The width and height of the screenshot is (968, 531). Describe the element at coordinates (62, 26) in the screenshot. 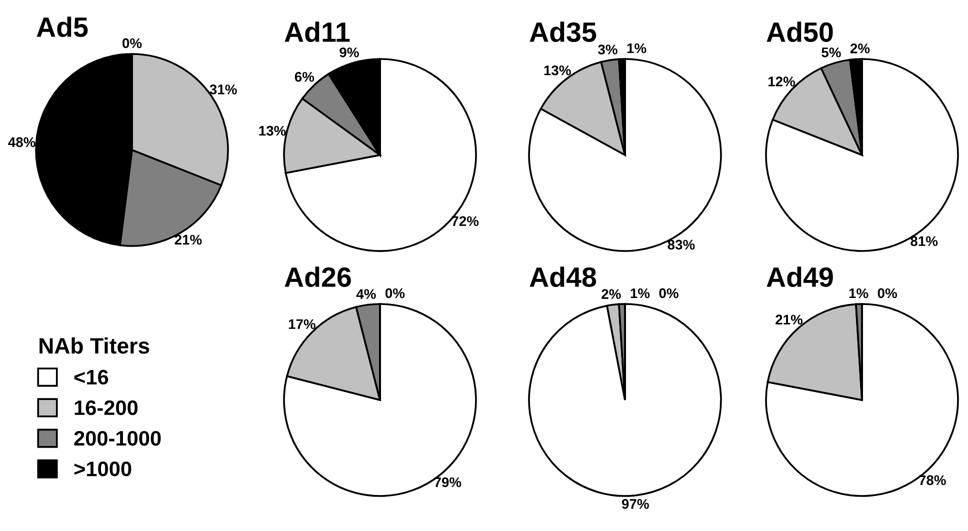

I see `chart-title: Ad5` at that location.